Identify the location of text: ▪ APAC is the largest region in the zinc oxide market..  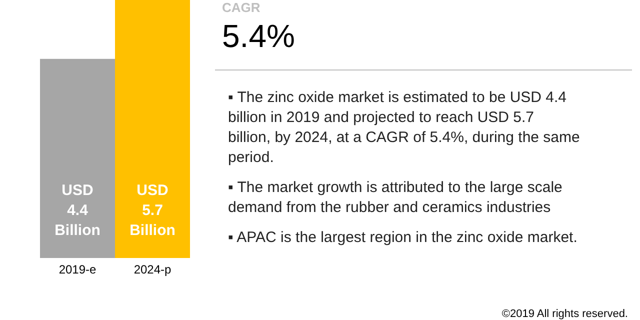
(403, 237).